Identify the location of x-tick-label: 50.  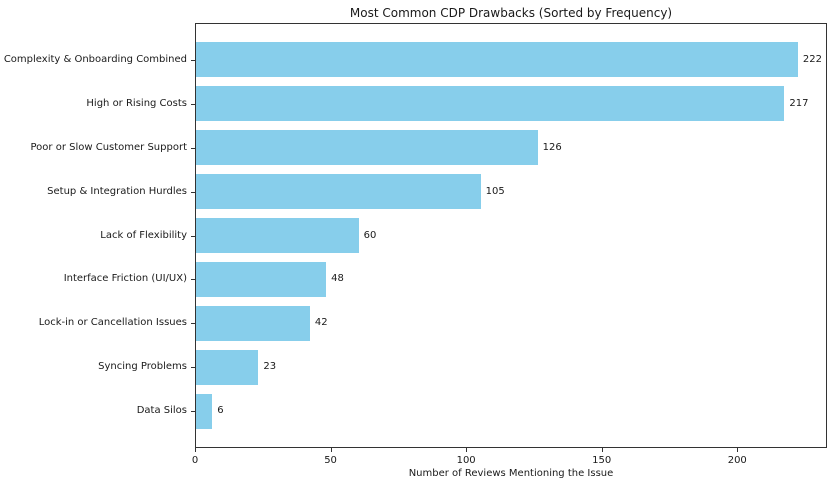
(330, 460).